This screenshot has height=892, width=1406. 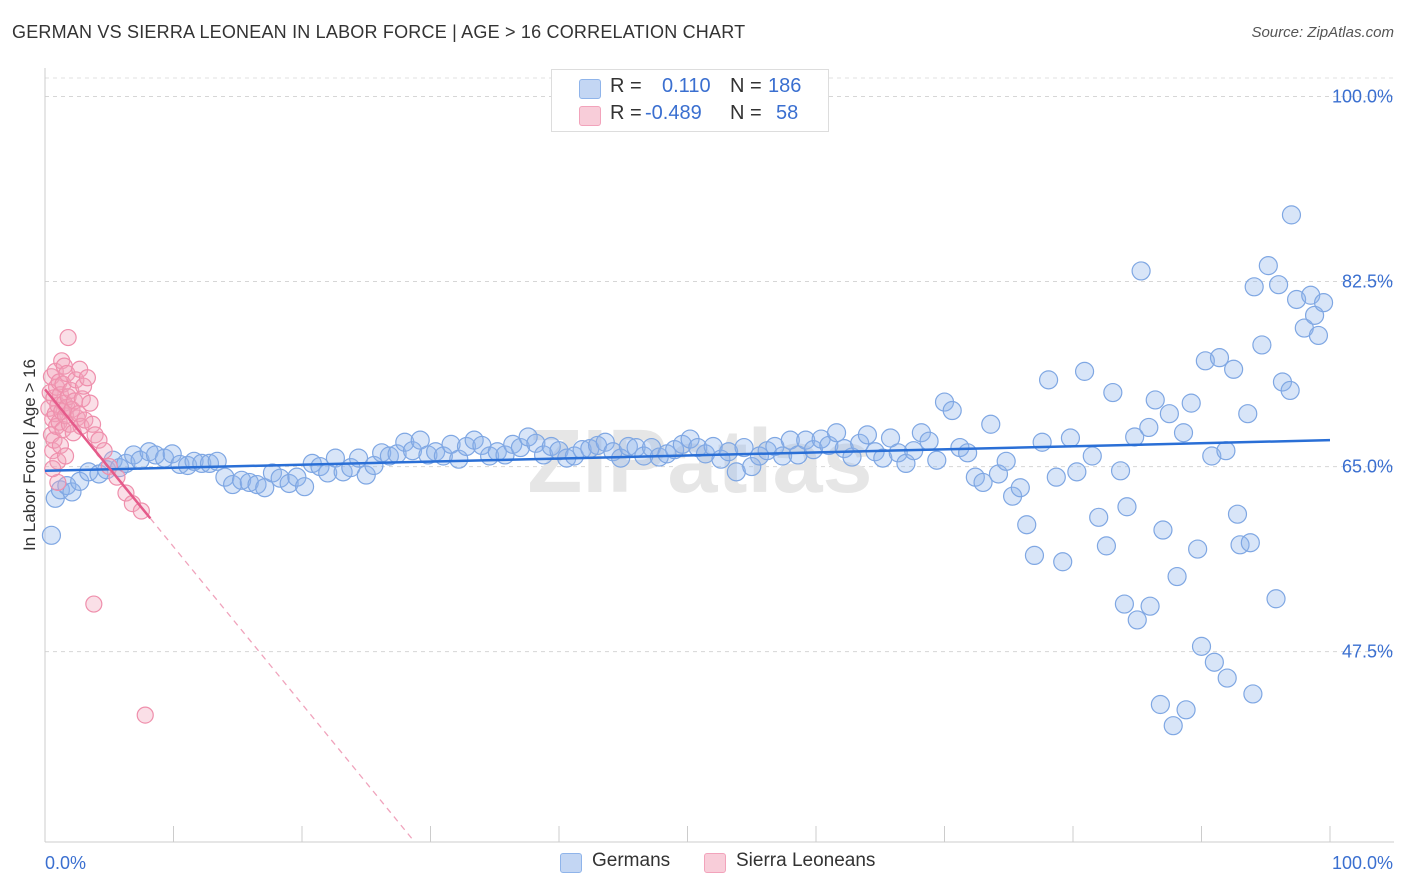 What do you see at coordinates (785, 86) in the screenshot?
I see `legend-n-value: 186` at bounding box center [785, 86].